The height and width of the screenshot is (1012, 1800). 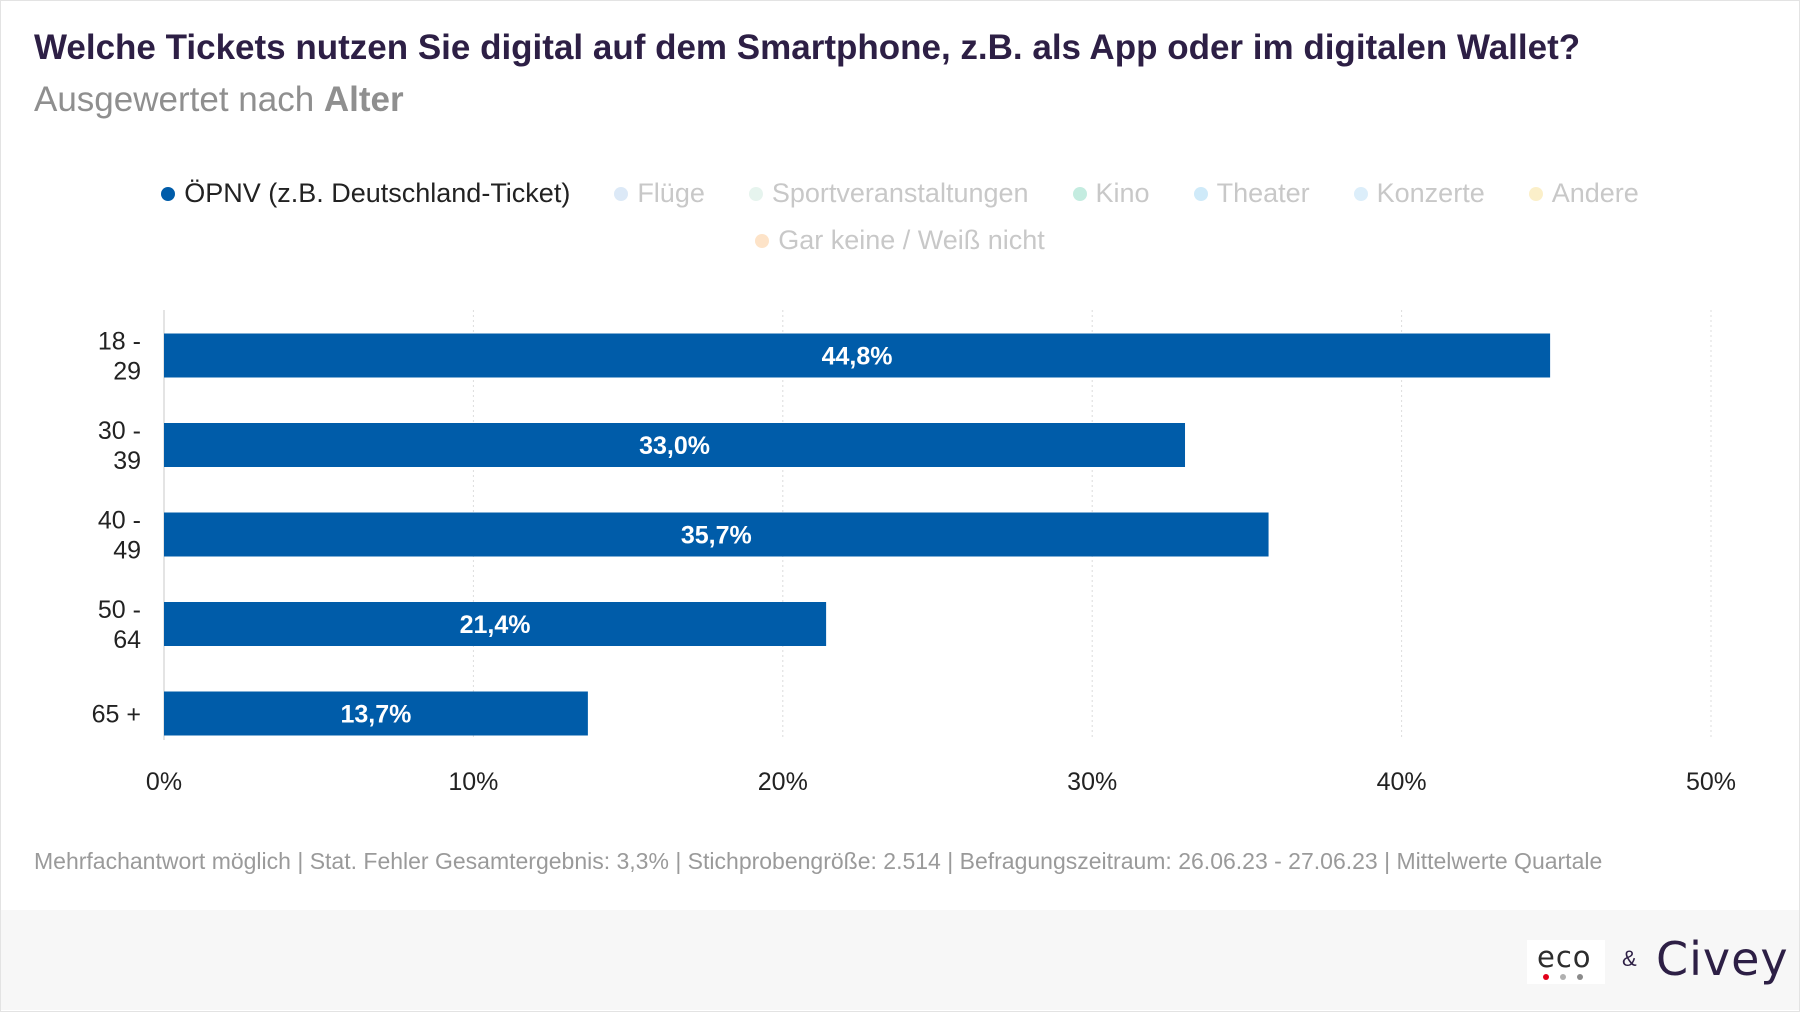 What do you see at coordinates (1629, 958) in the screenshot?
I see `logo-ampersand: &` at bounding box center [1629, 958].